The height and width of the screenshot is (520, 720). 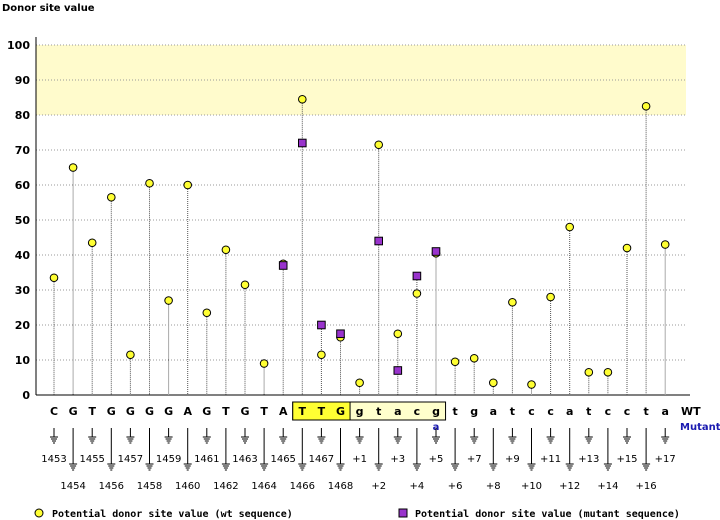 What do you see at coordinates (91, 459) in the screenshot?
I see `position-label-2: 1455` at bounding box center [91, 459].